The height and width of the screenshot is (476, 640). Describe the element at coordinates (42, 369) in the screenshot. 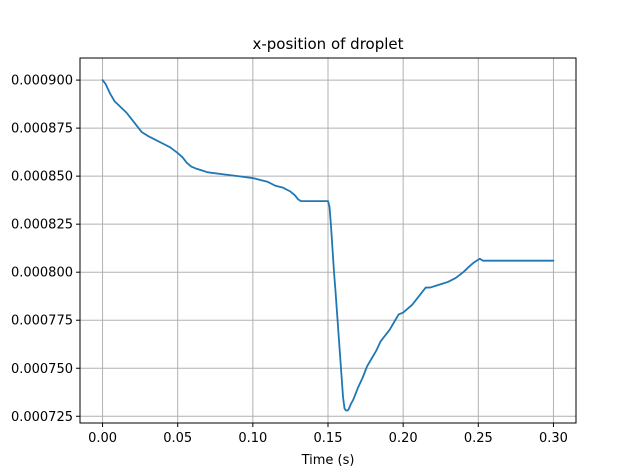

I see `y-tick-label: 0.000750` at that location.